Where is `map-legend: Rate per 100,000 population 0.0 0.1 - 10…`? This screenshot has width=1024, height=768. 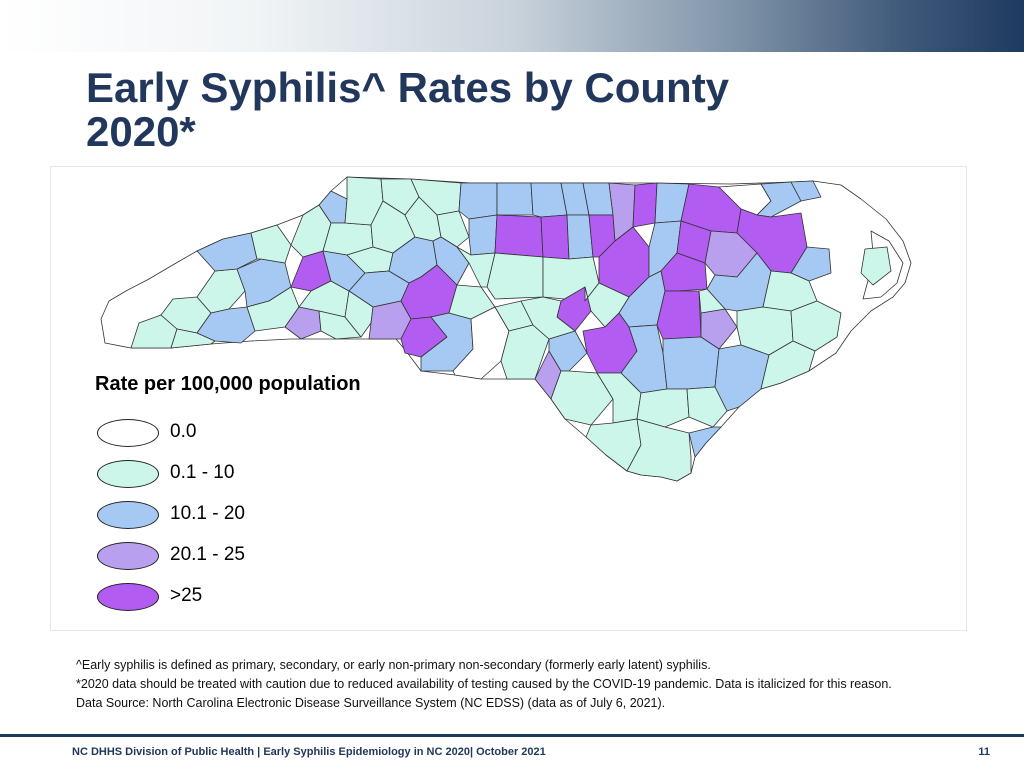 map-legend: Rate per 100,000 population 0.0 0.1 - 10… is located at coordinates (265, 493).